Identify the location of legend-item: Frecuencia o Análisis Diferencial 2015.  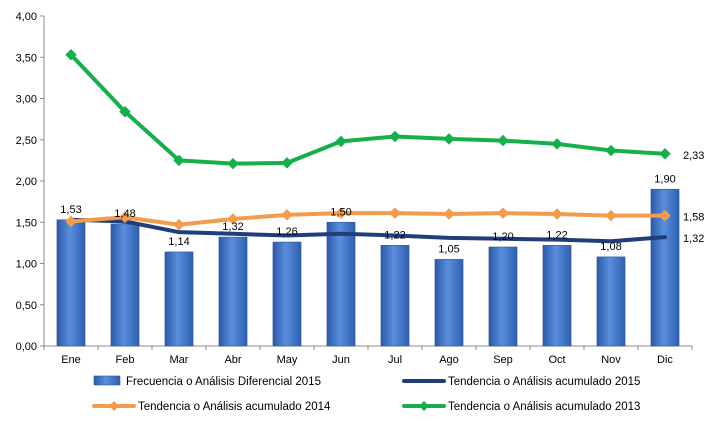
(207, 381).